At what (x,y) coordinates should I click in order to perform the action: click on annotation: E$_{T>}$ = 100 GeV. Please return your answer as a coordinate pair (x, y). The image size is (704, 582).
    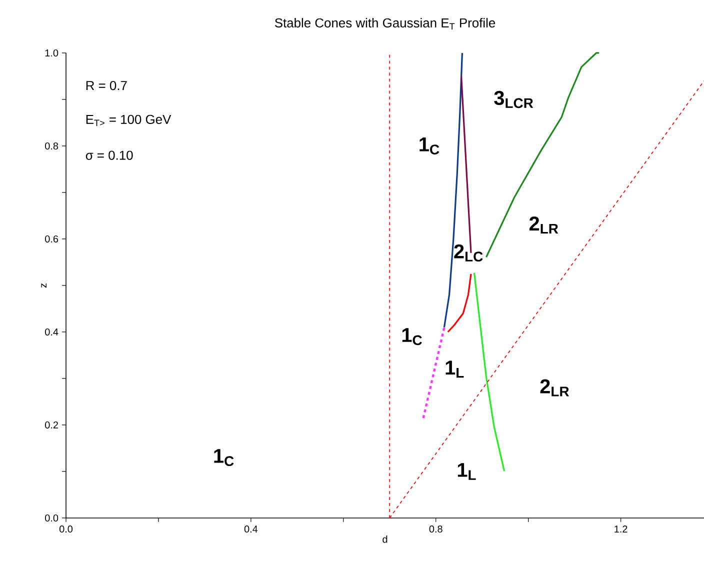
    Looking at the image, I should click on (129, 120).